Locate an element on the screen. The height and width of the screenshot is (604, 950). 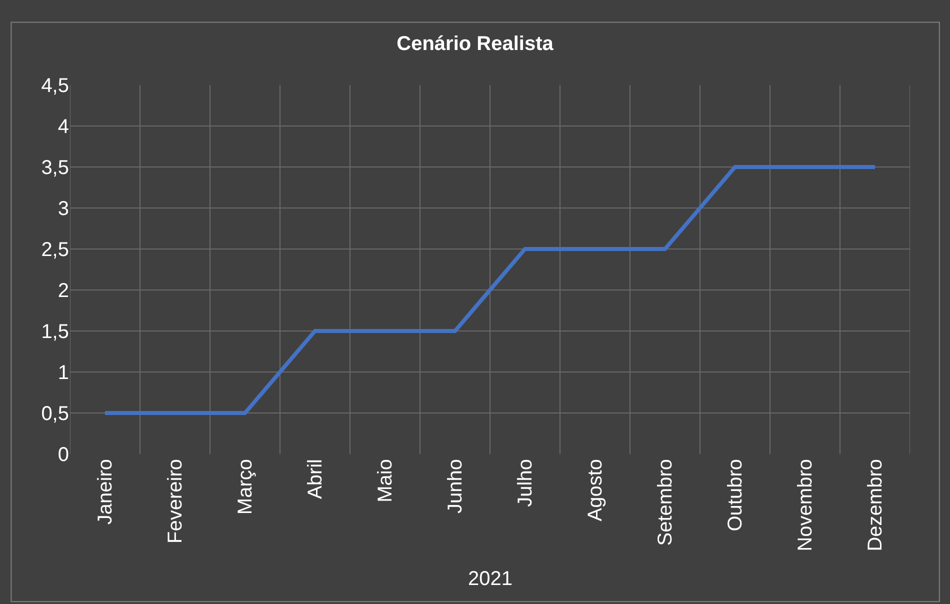
y-tick-label: 3 is located at coordinates (63, 209).